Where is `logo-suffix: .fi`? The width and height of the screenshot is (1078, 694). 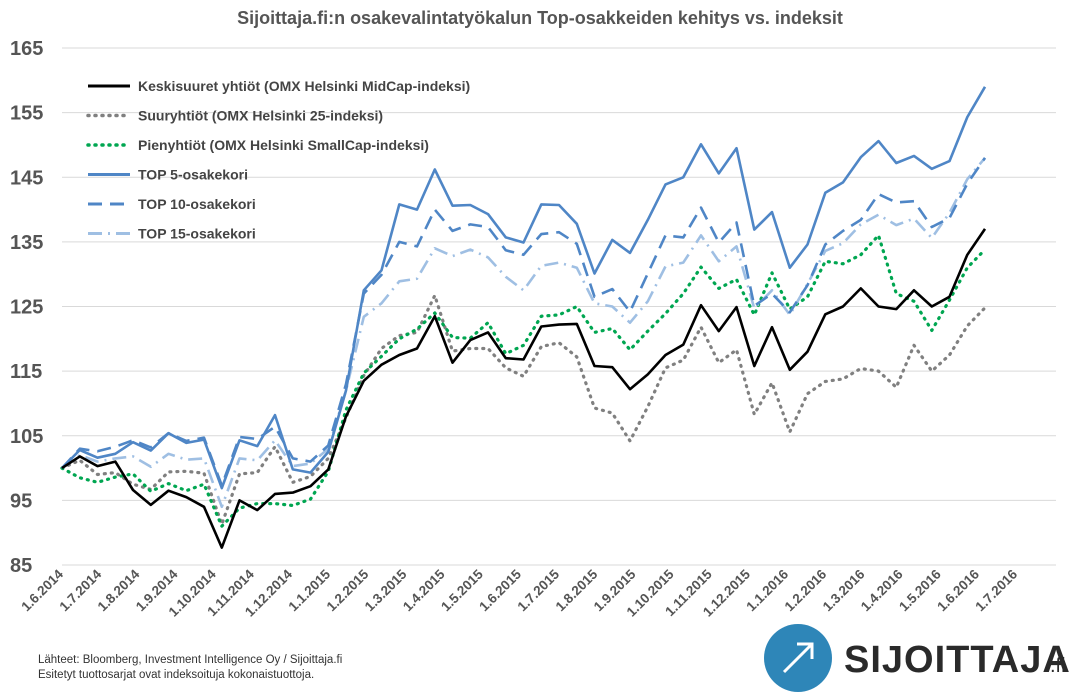 logo-suffix: .fi is located at coordinates (1058, 666).